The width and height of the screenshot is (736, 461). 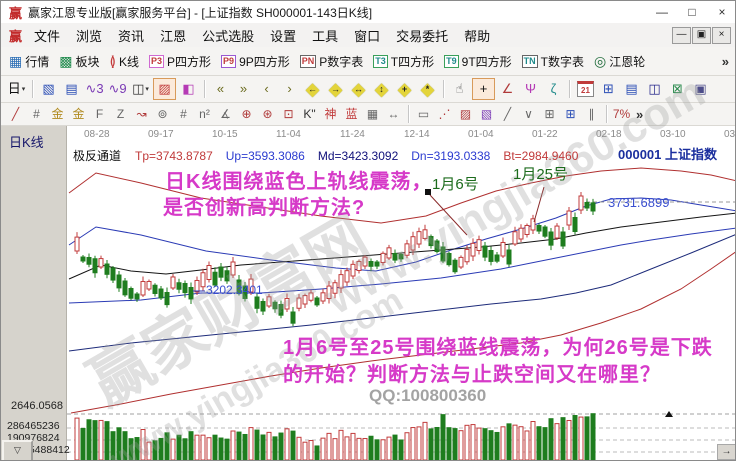 I want to click on annotation-lower-line2: 的开始？判断方法与止跌空间又在哪里？, so click(x=472, y=375).